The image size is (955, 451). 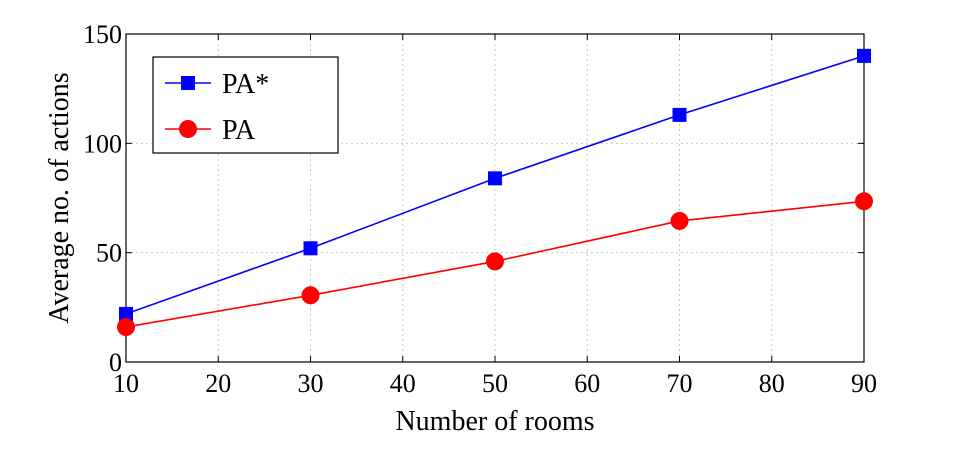 I want to click on legend-marker-pa, so click(x=188, y=129).